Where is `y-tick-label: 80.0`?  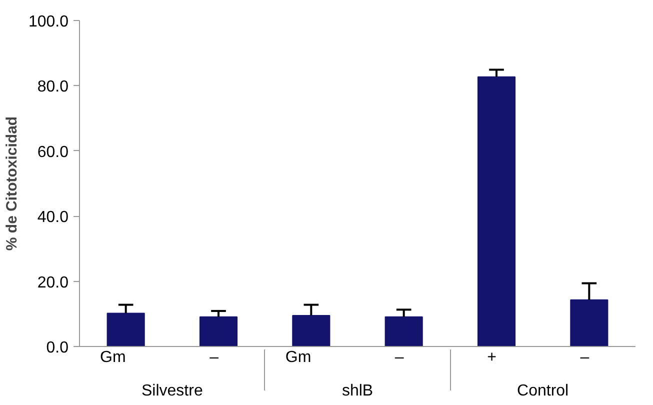 y-tick-label: 80.0 is located at coordinates (53, 87).